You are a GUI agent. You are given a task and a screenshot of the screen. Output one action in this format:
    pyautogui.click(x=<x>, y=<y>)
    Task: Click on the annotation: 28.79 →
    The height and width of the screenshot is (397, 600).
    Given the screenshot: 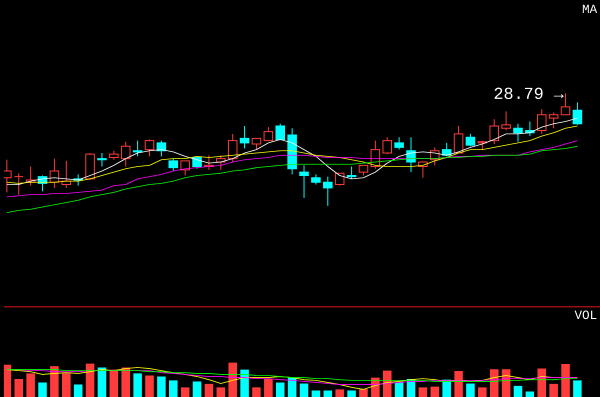 What is the action you would take?
    pyautogui.click(x=529, y=93)
    